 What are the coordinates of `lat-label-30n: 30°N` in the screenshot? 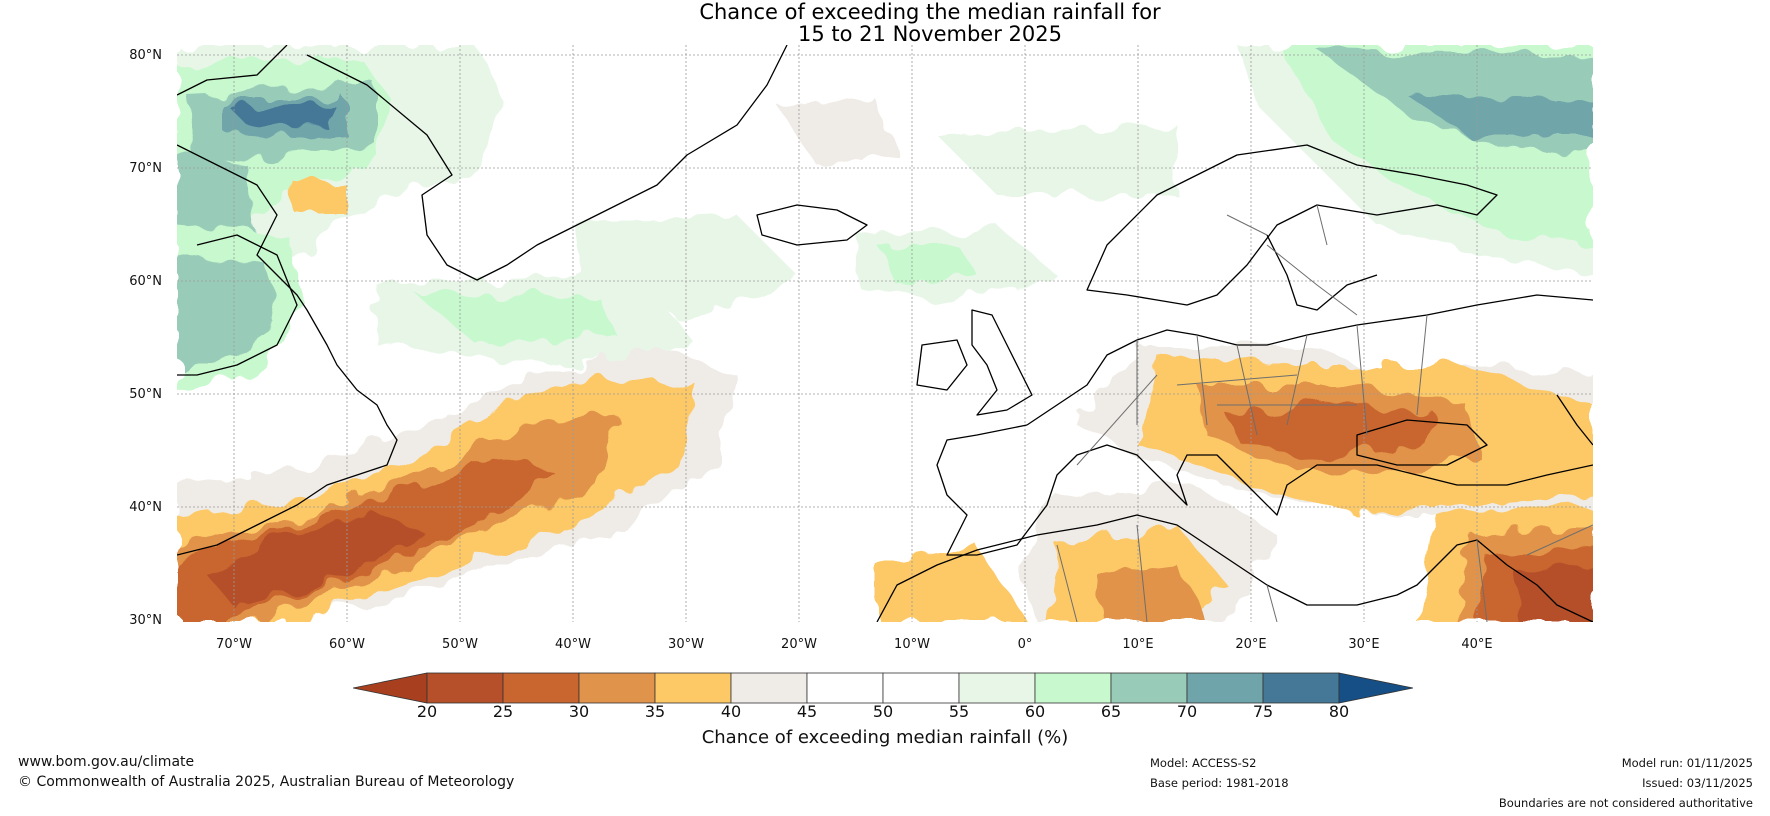 It's located at (145, 620).